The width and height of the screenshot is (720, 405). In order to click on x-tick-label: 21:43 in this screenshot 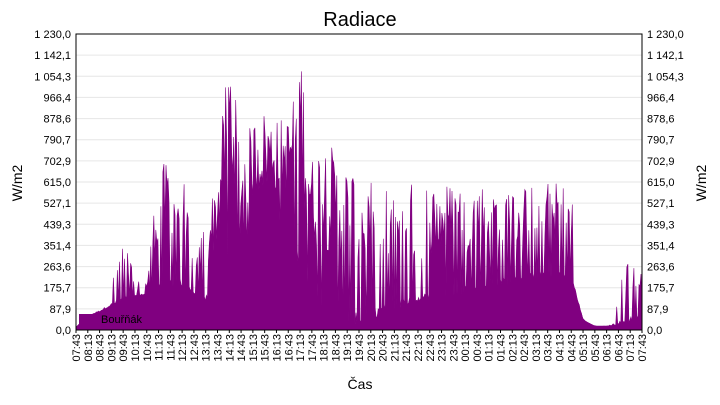, I will do `click(407, 348)`.